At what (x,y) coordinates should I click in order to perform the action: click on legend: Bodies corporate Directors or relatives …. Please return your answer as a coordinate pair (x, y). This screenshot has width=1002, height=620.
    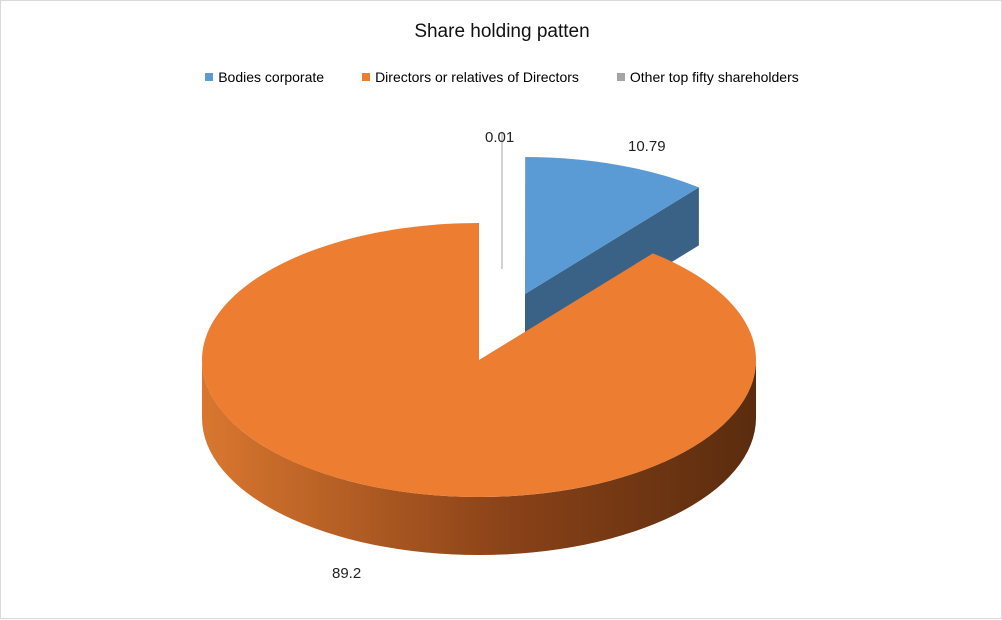
    Looking at the image, I should click on (501, 77).